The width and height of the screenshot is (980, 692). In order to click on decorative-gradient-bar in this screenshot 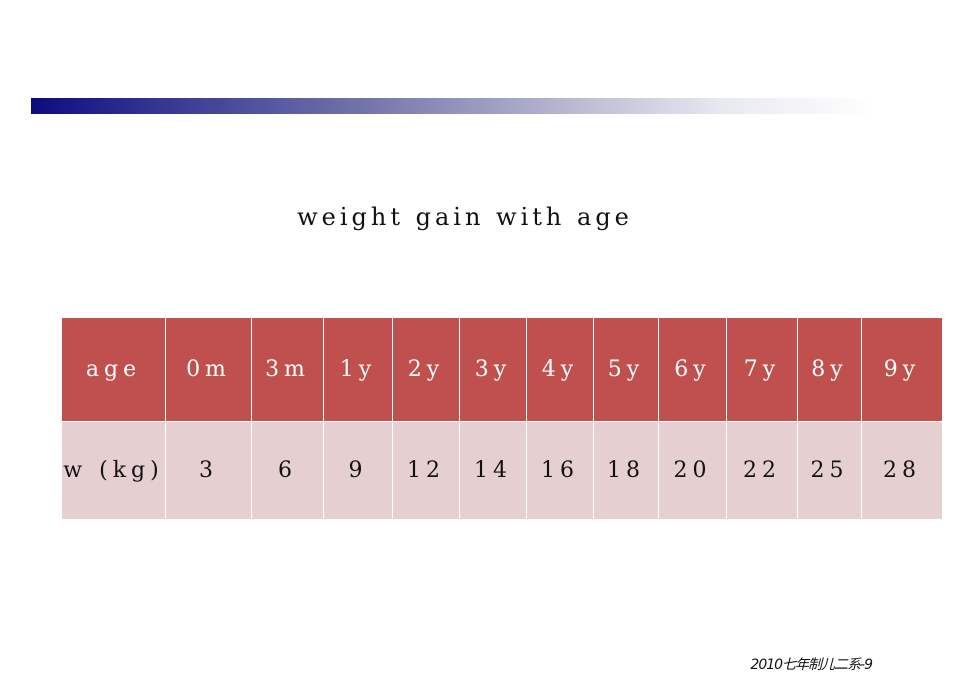, I will do `click(452, 106)`.